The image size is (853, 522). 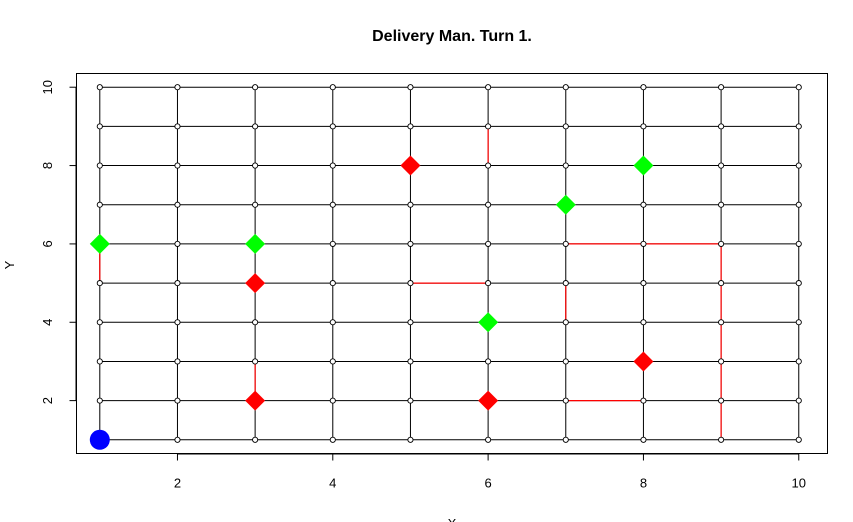 What do you see at coordinates (47, 243) in the screenshot?
I see `y-tick-label: 6` at bounding box center [47, 243].